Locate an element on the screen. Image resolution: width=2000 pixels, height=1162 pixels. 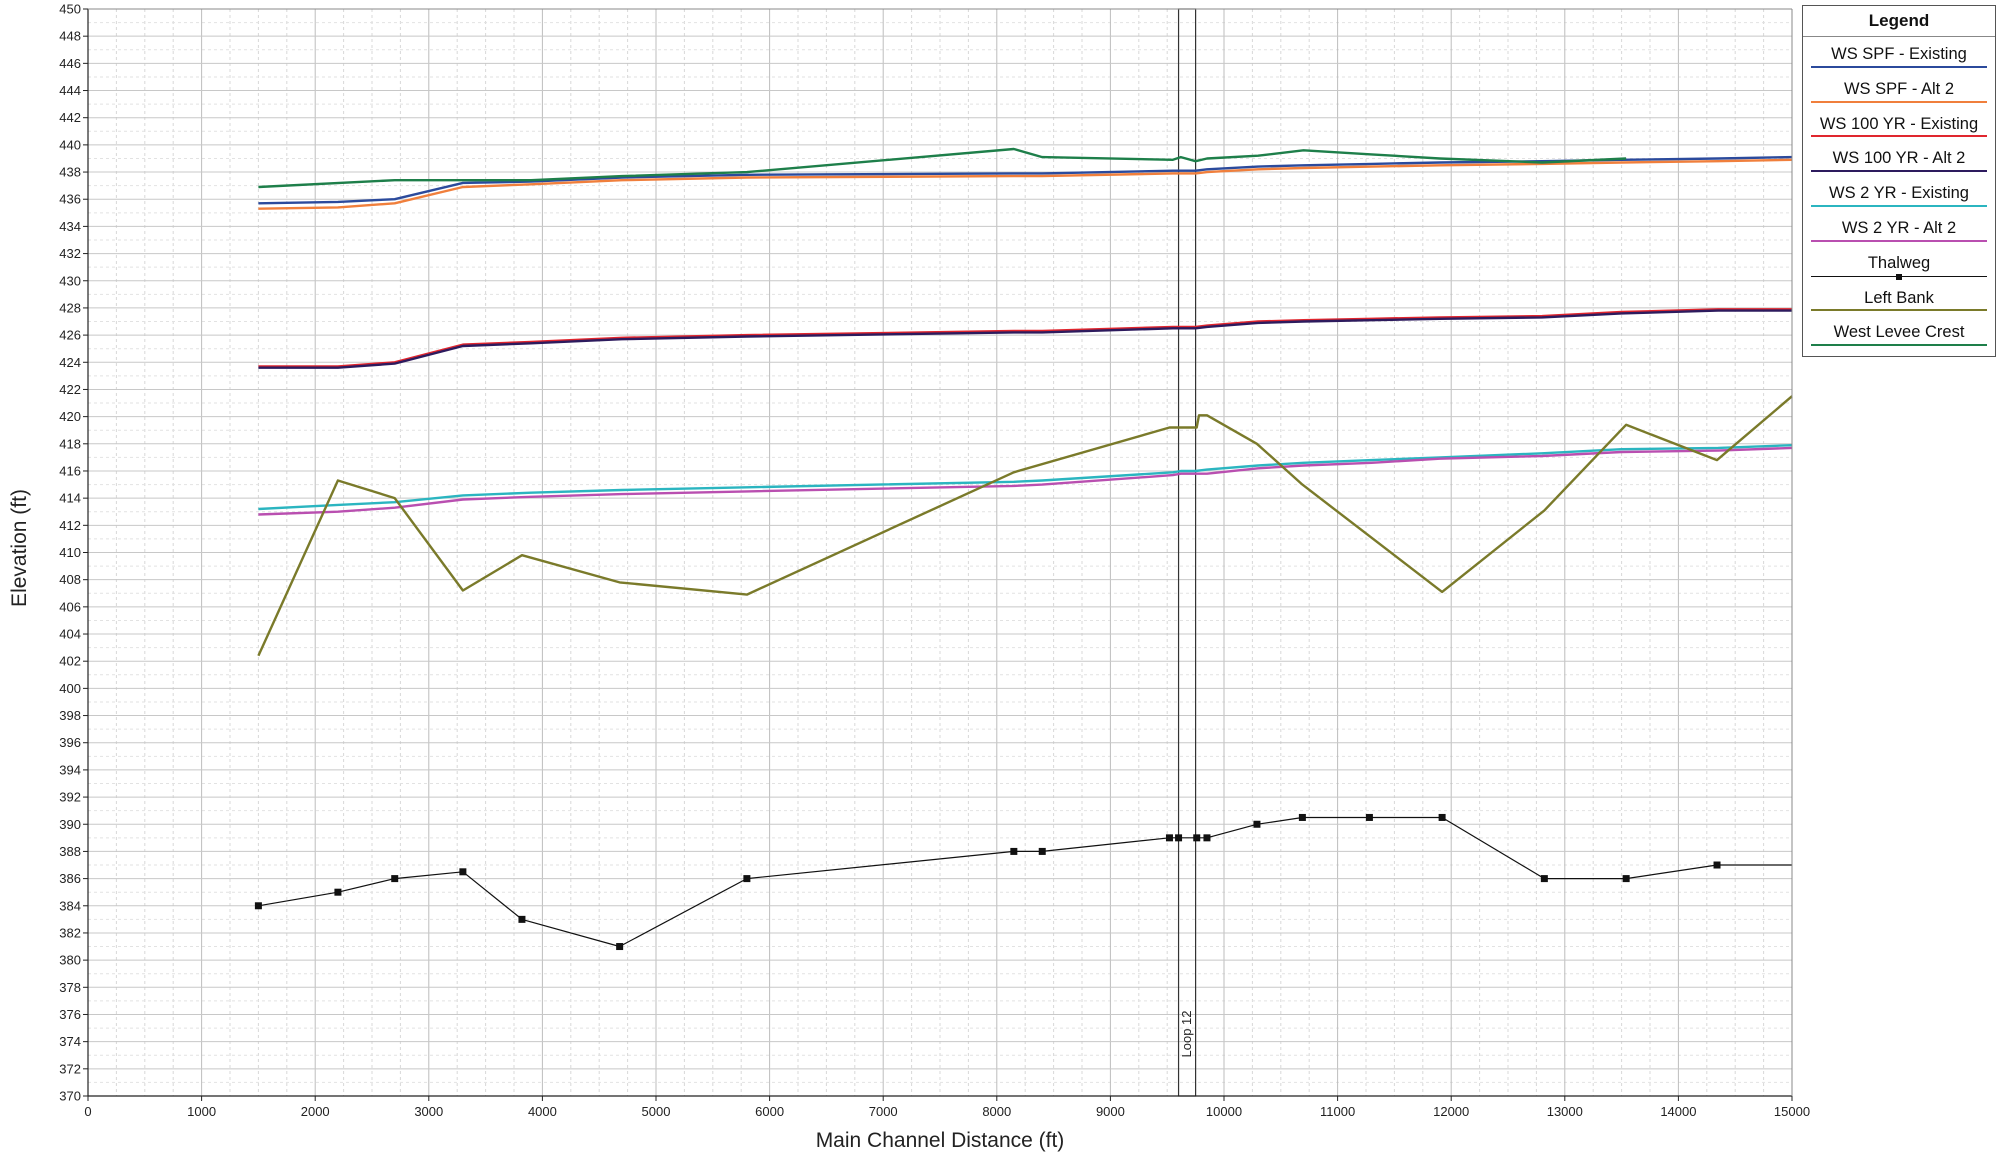
x-tick-label: 4000 is located at coordinates (542, 1111).